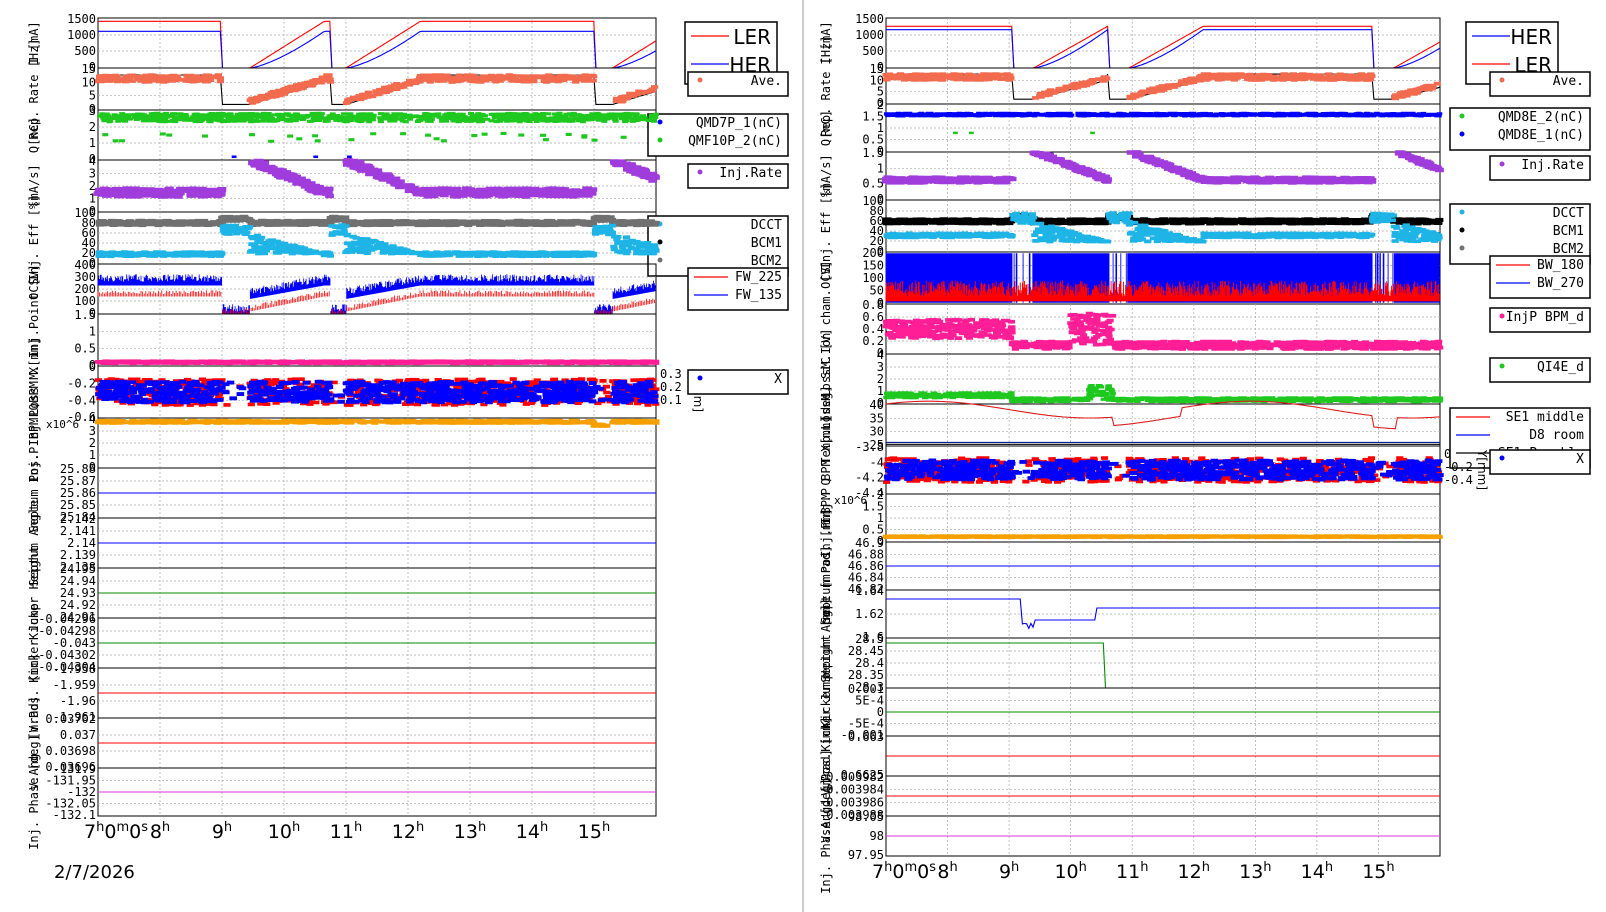 Image resolution: width=1606 pixels, height=912 pixels. Describe the element at coordinates (81, 35) in the screenshot. I see `tick-label-y: 1000` at that location.